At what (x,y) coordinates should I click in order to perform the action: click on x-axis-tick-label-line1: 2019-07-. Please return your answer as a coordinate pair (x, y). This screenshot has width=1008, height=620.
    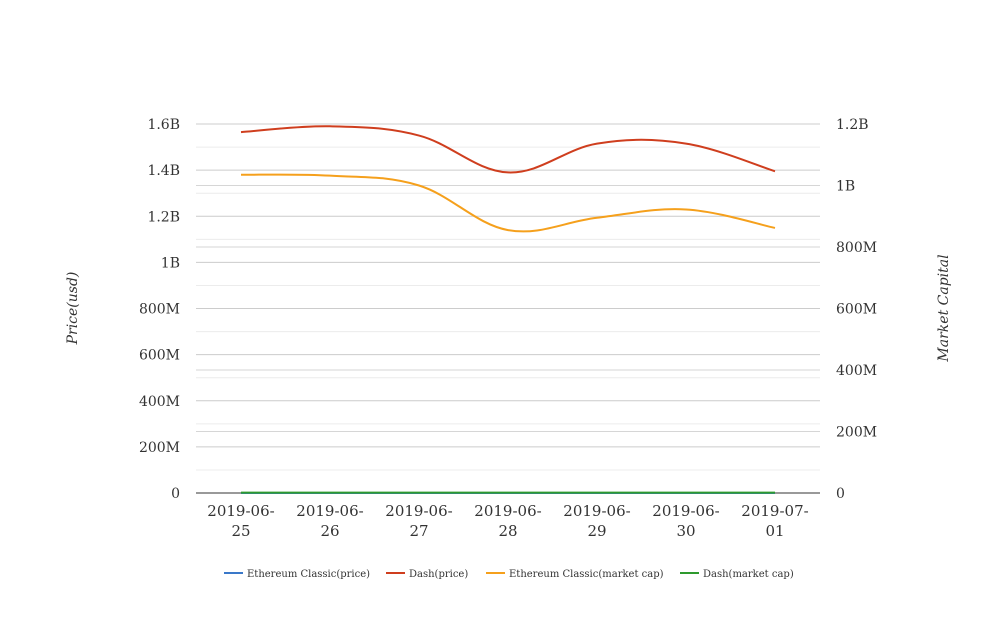
    Looking at the image, I should click on (774, 511).